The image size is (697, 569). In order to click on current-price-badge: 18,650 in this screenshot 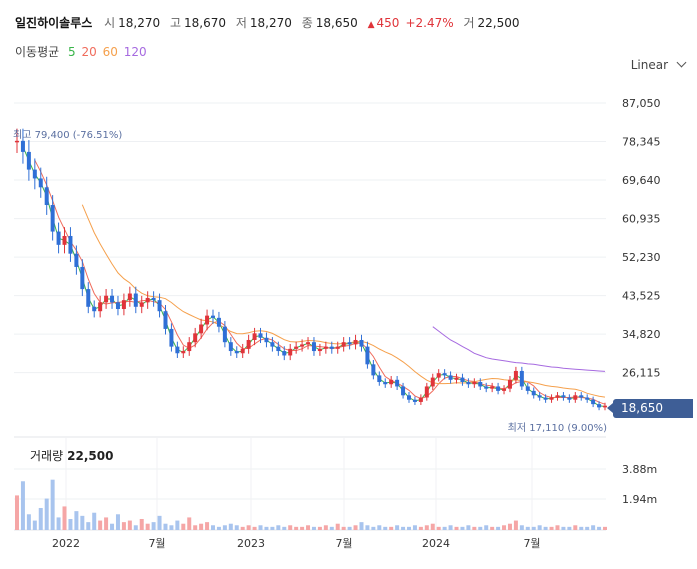, I will do `click(650, 408)`.